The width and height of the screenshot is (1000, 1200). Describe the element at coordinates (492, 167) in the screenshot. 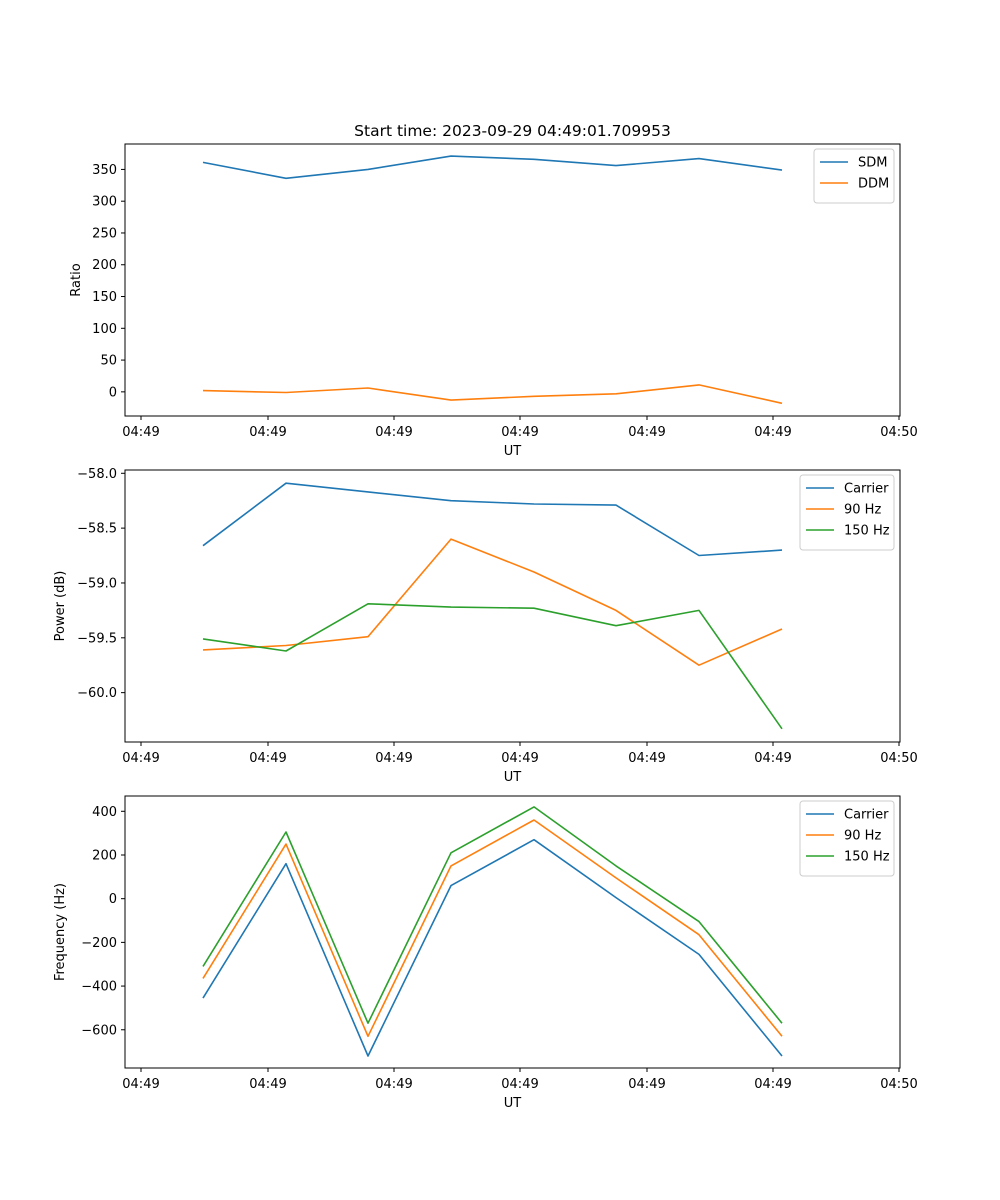

I see `series-line-sdm` at that location.